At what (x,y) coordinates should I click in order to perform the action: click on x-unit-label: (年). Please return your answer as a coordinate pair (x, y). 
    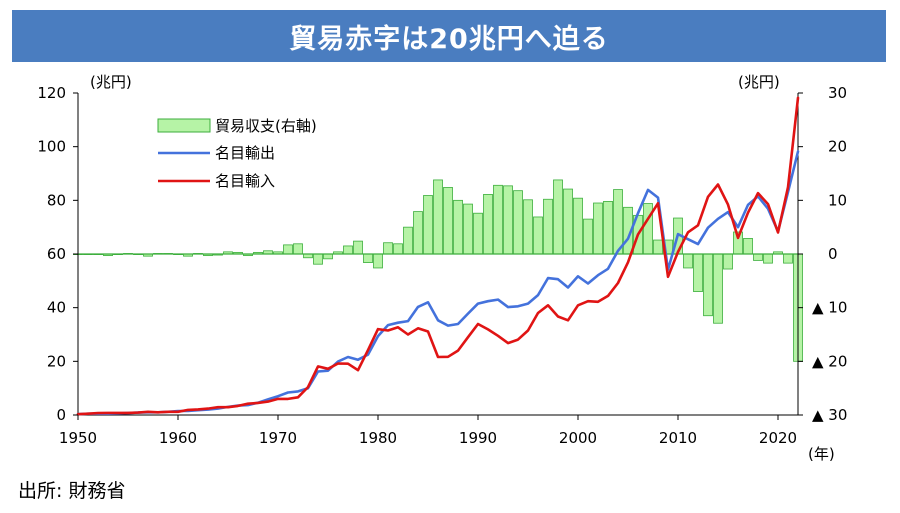
    Looking at the image, I should click on (821, 454).